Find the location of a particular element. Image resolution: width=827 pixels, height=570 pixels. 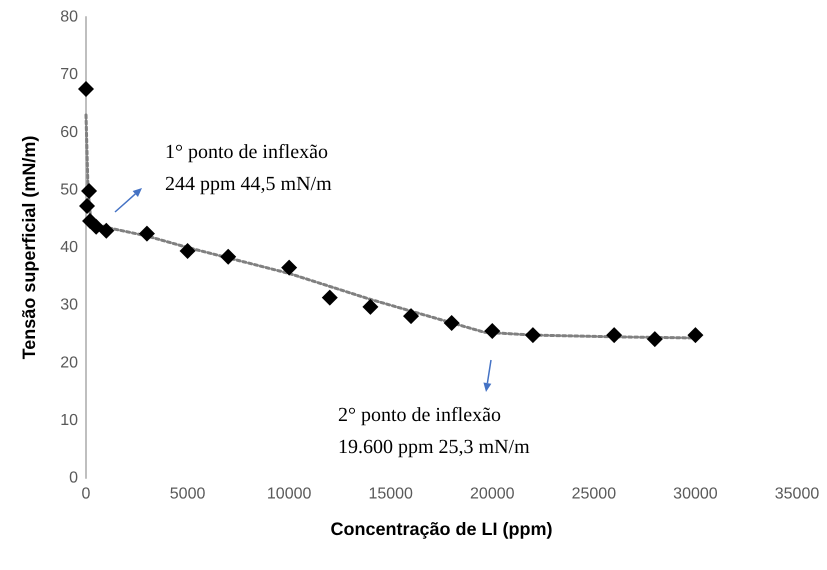

y-tick-label: 40 is located at coordinates (69, 247).